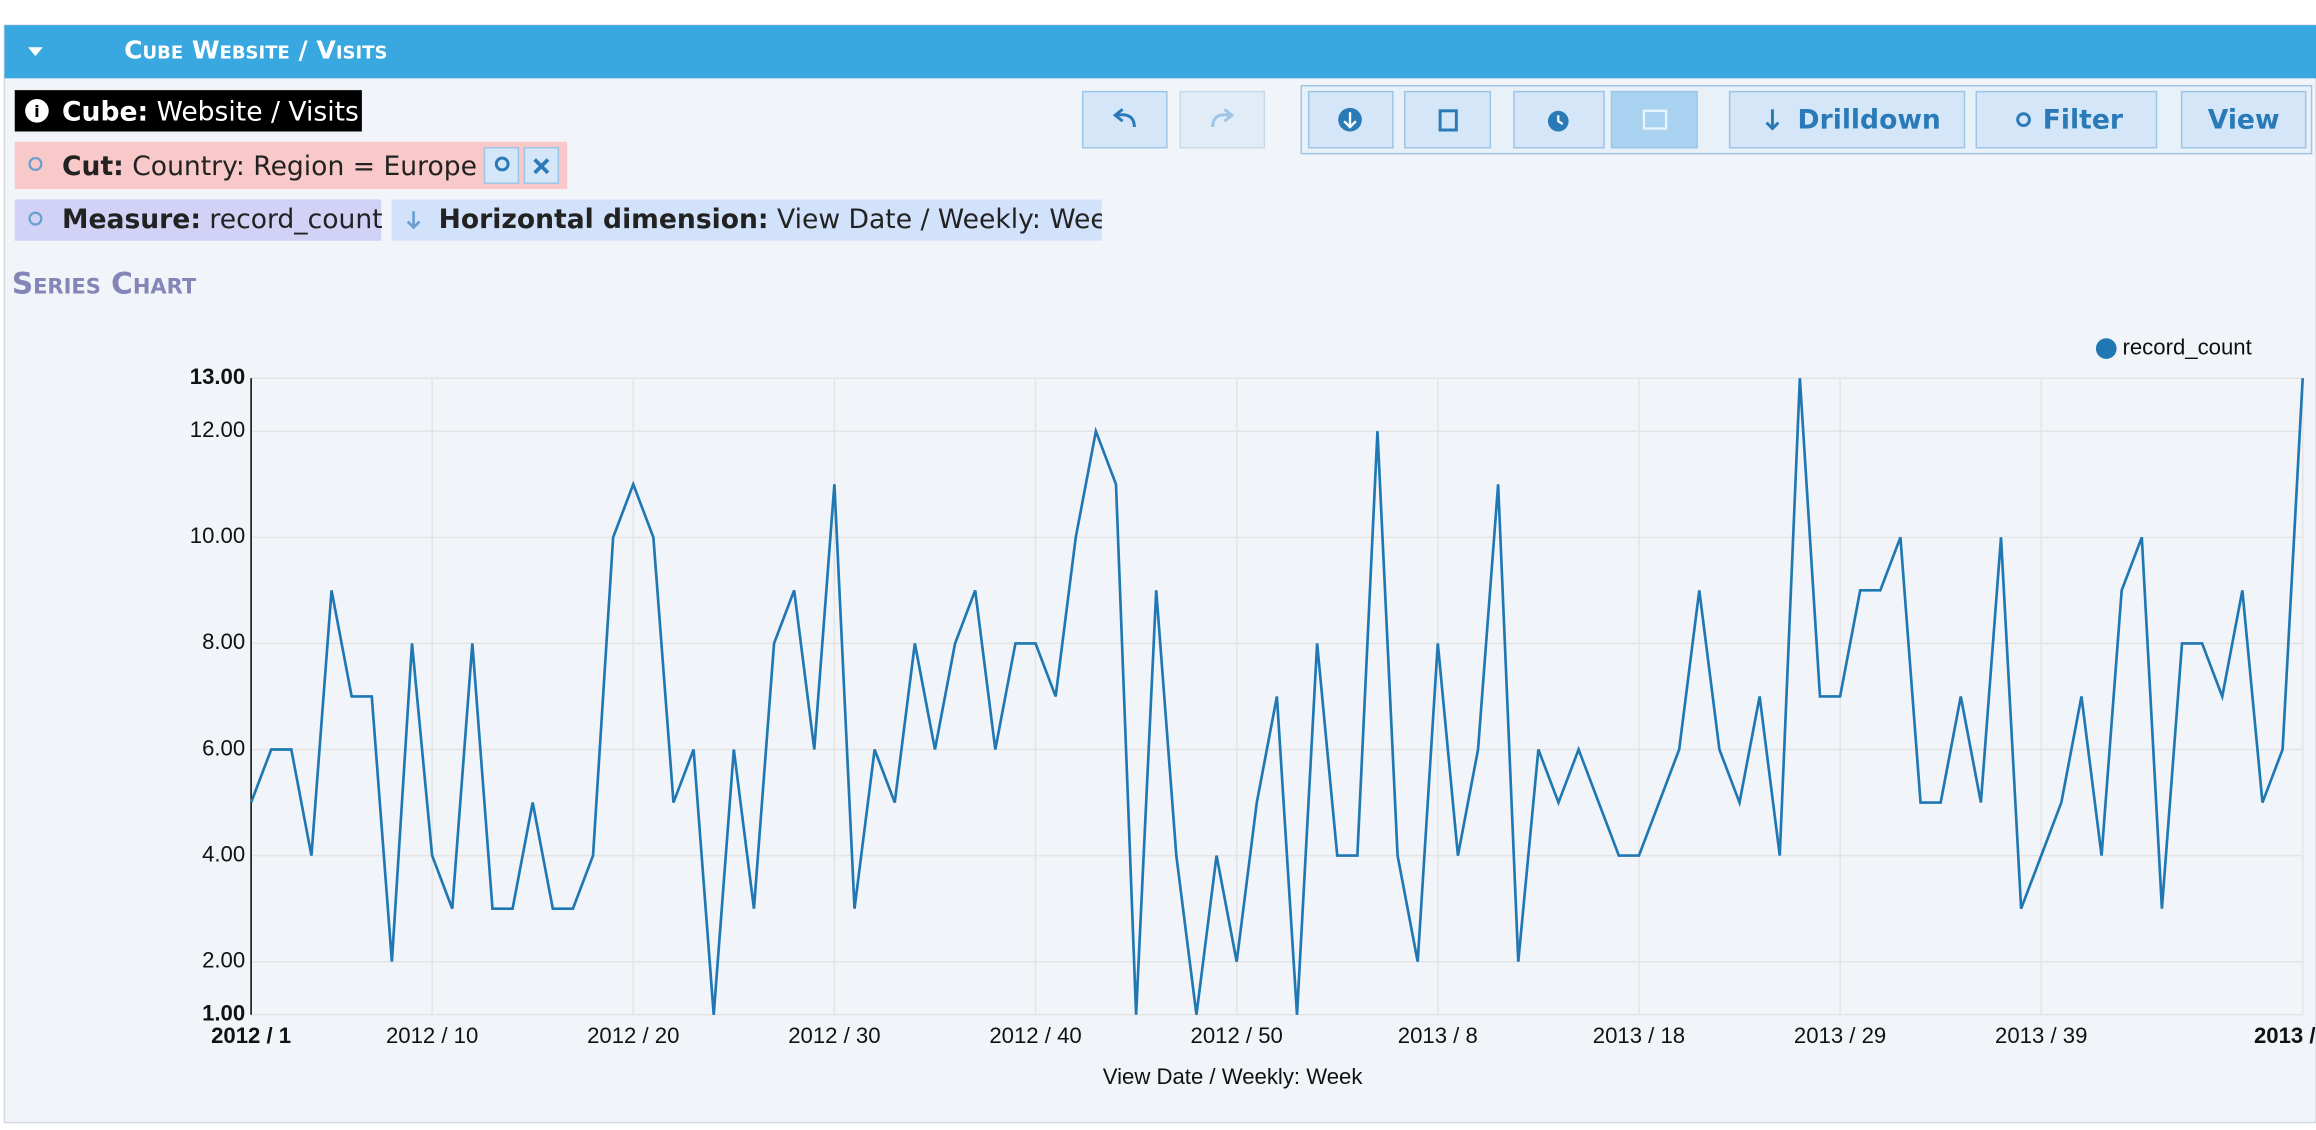  I want to click on cube-text: Cube: Website / Visits, so click(210, 111).